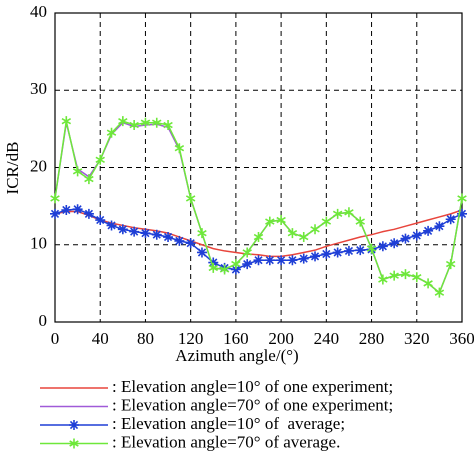 This screenshot has width=474, height=474. What do you see at coordinates (228, 423) in the screenshot?
I see `legend-label: : Elevation angle=10° of average;` at bounding box center [228, 423].